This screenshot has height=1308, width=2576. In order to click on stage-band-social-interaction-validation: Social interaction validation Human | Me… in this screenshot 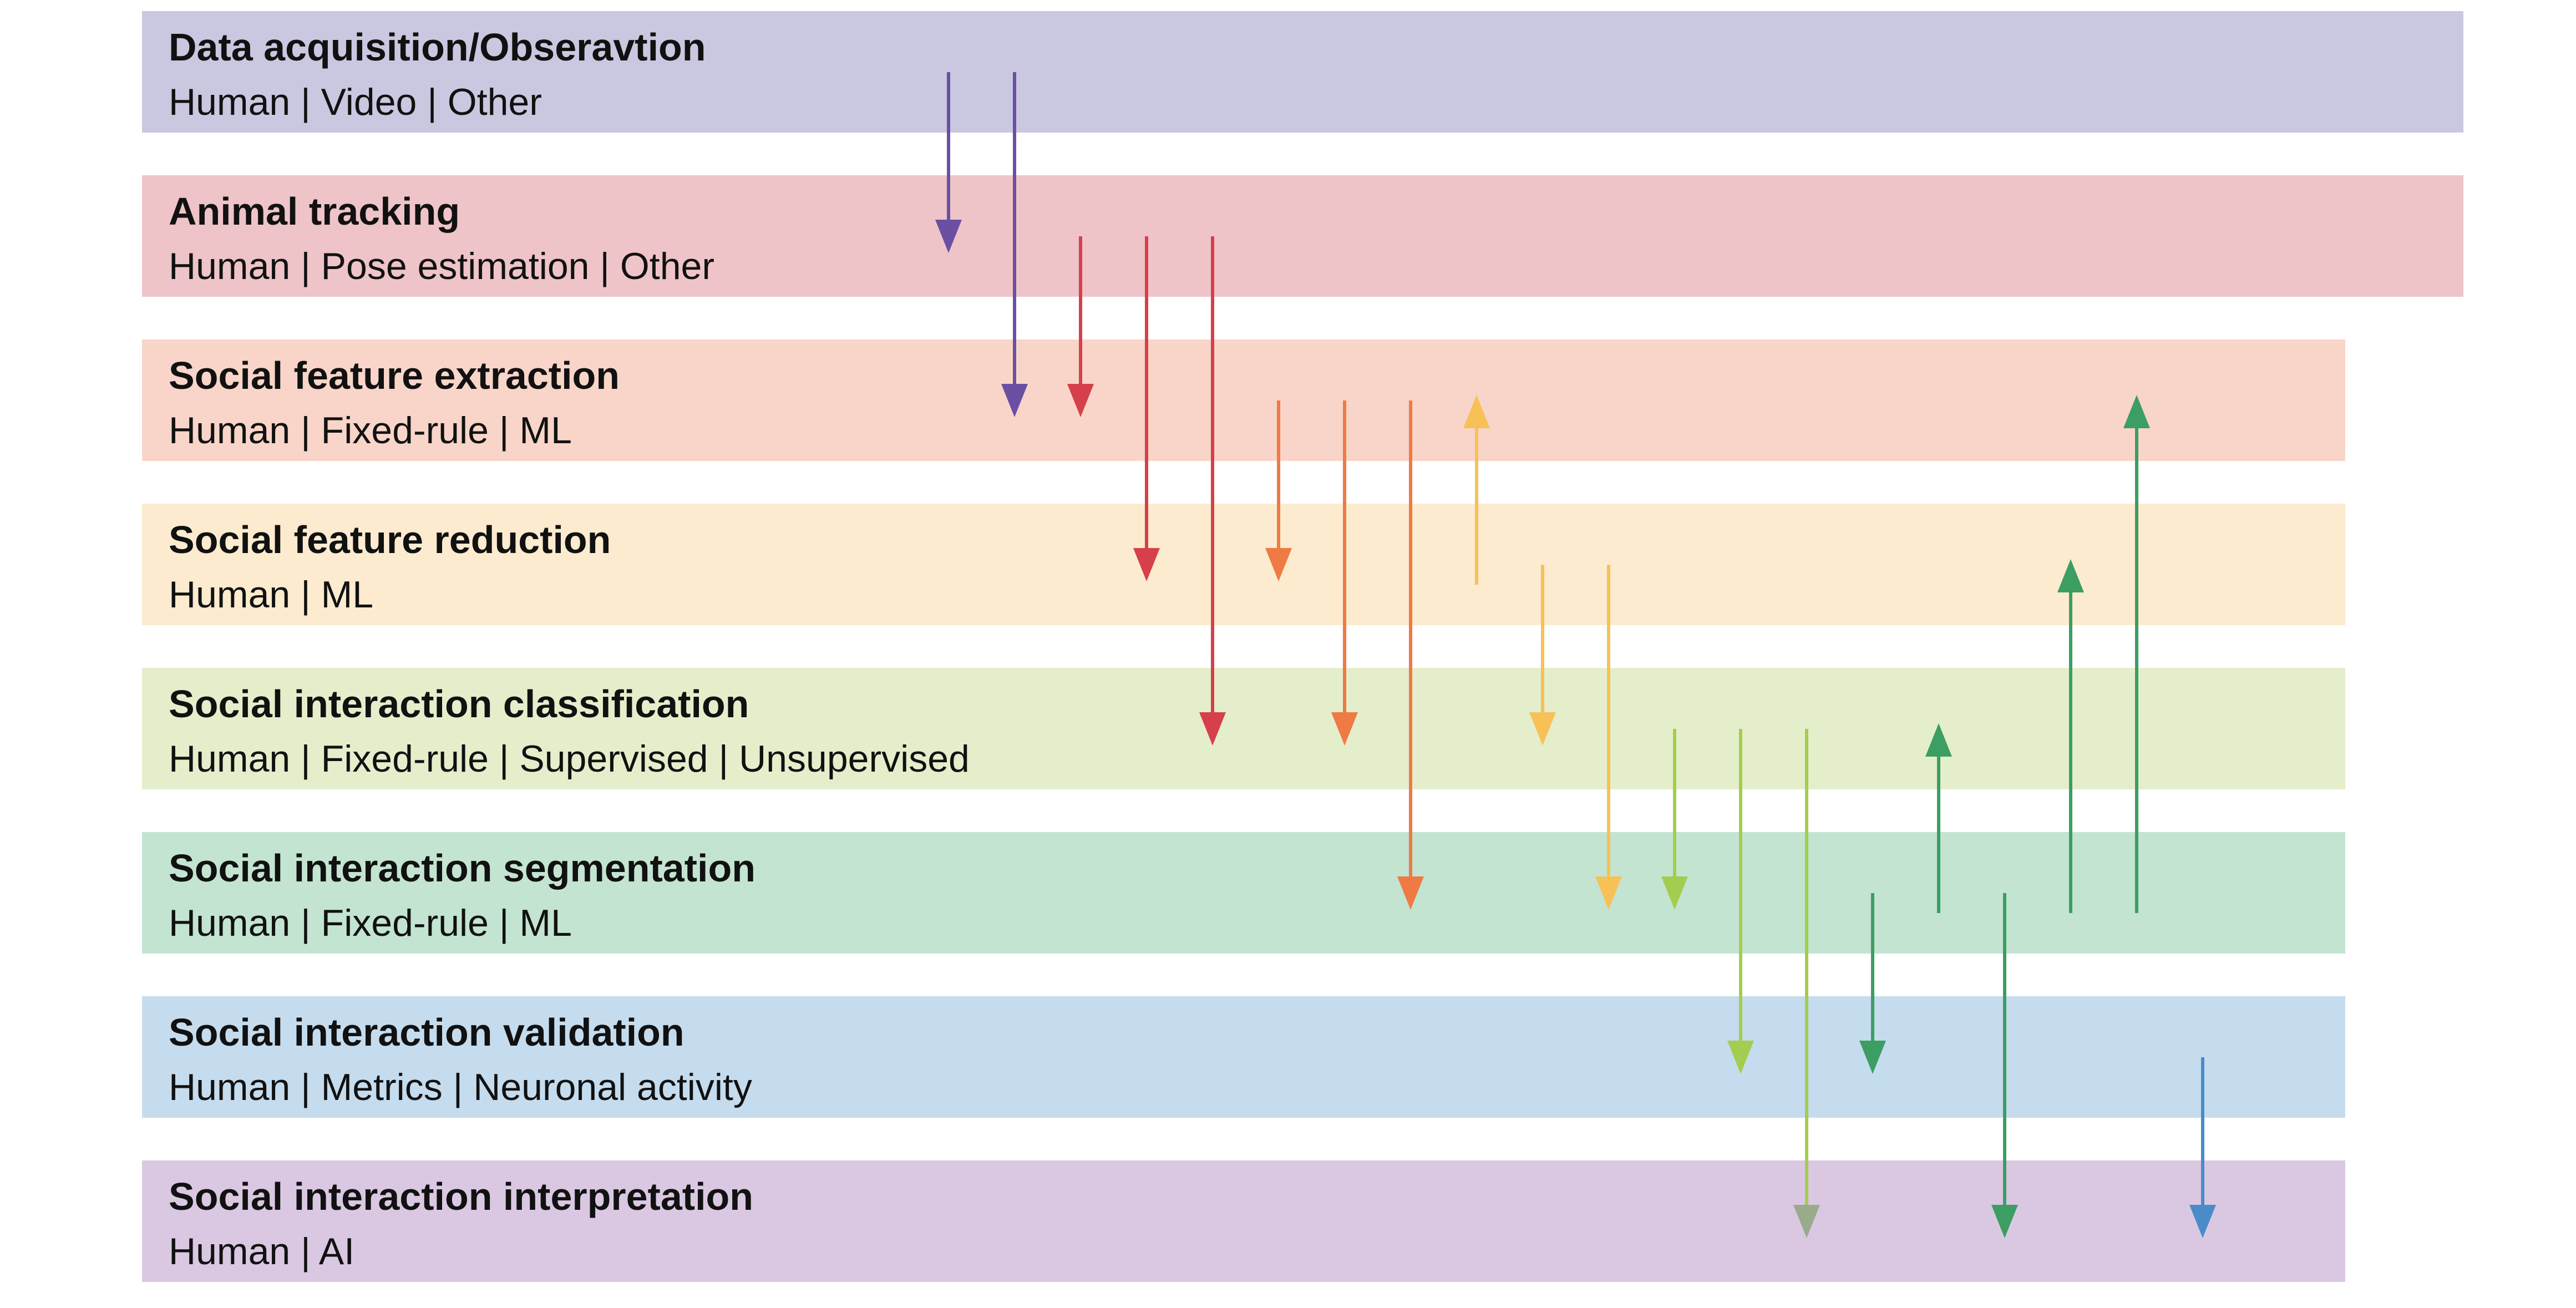, I will do `click(1243, 1057)`.